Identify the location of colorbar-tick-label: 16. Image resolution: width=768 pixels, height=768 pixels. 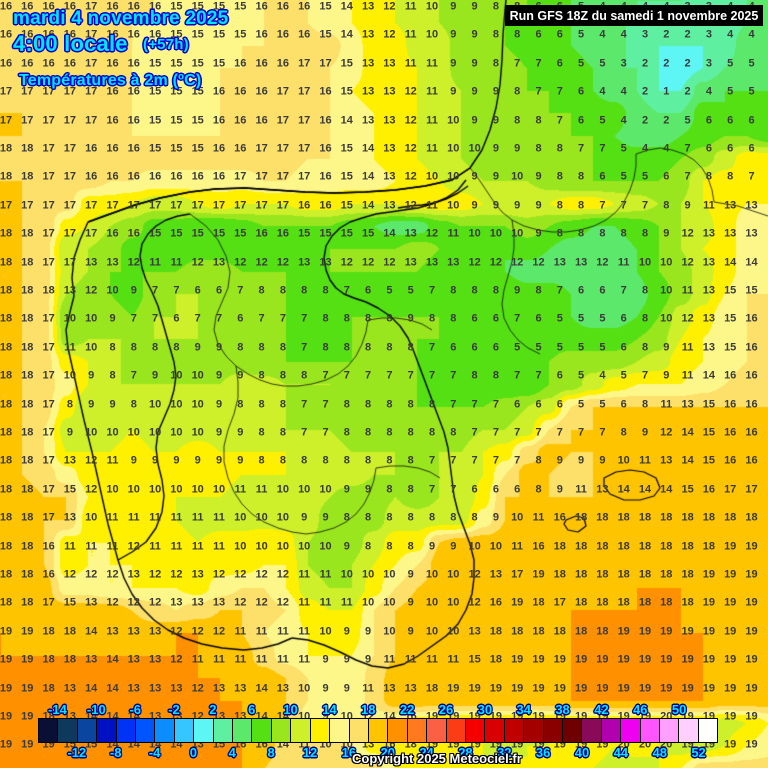
(349, 752).